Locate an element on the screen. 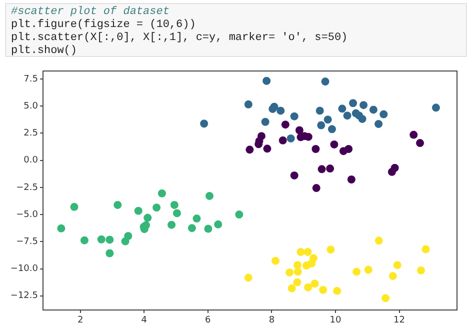  y-tick-label: −5.0 is located at coordinates (27, 215).